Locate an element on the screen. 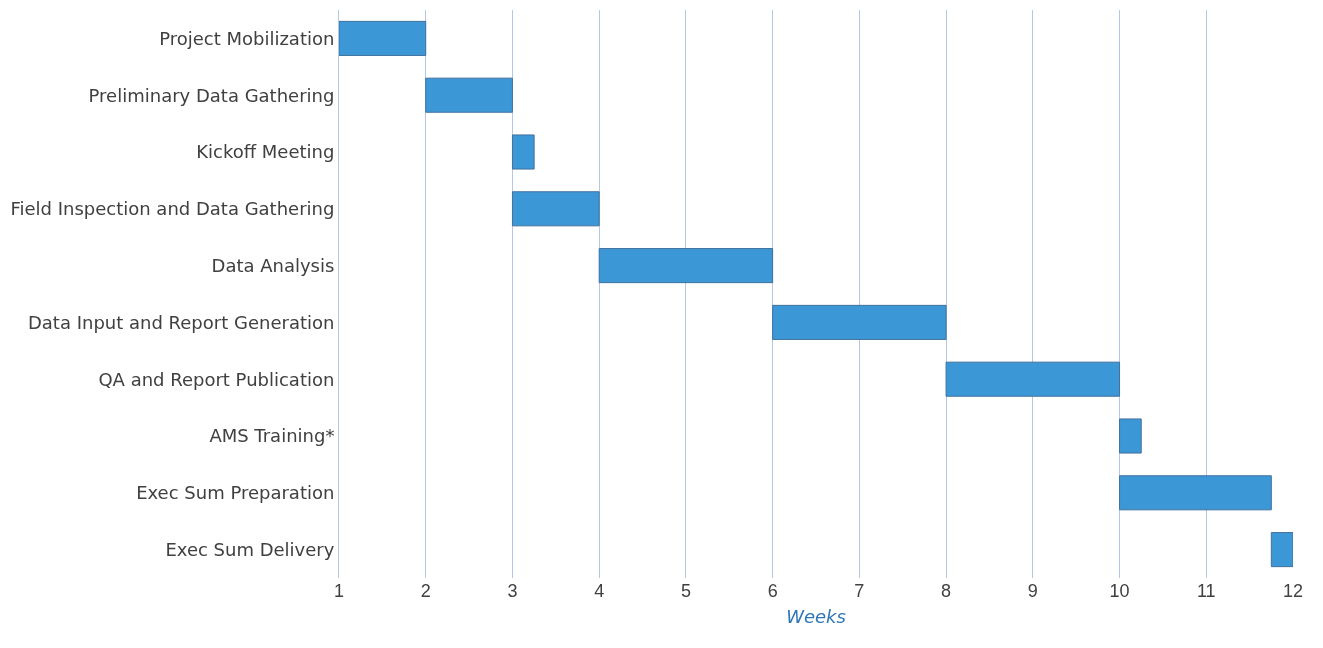 The image size is (1323, 648). x-tick-label: 4 is located at coordinates (599, 591).